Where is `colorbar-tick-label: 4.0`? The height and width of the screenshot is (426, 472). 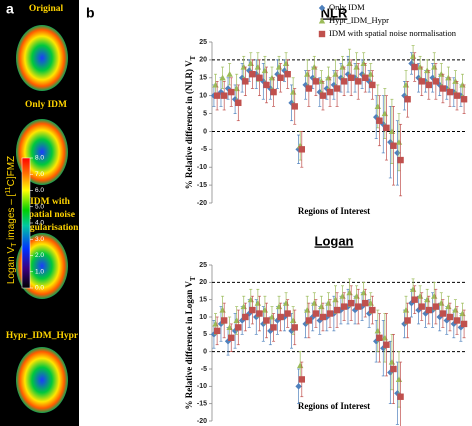 colorbar-tick-label: 4.0 is located at coordinates (39, 223).